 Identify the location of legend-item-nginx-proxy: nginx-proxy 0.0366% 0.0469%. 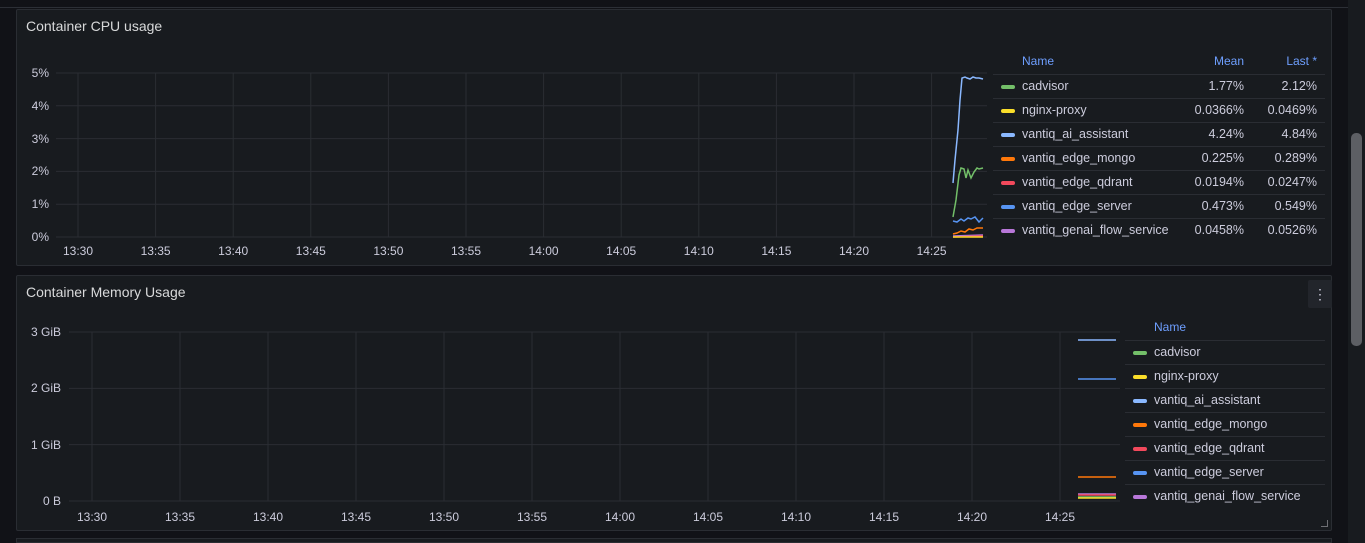
(1159, 110).